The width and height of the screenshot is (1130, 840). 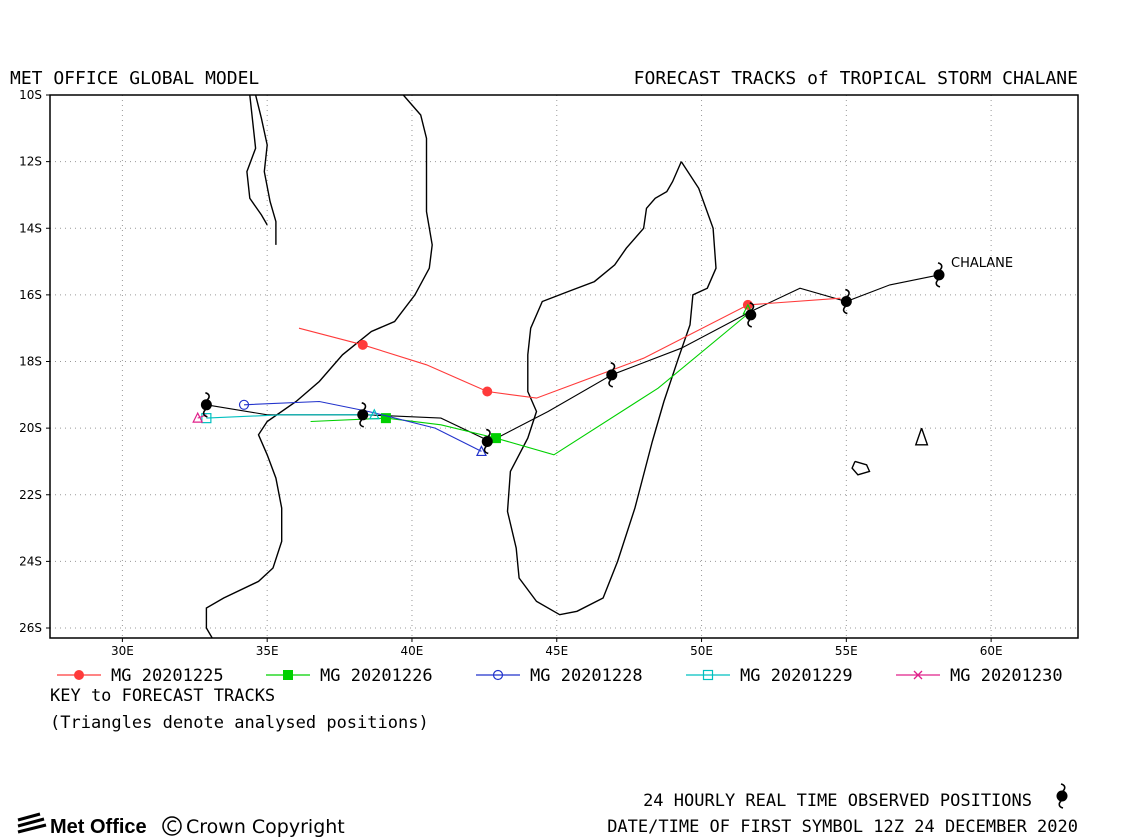 What do you see at coordinates (30, 362) in the screenshot?
I see `tick-label-lat: 18S` at bounding box center [30, 362].